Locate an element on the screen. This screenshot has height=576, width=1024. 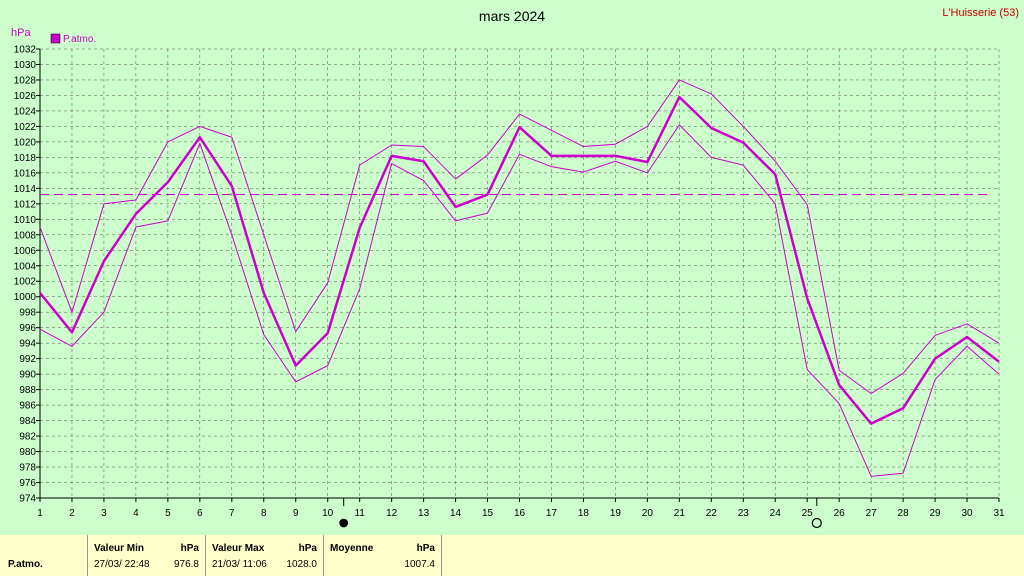
x-tick-label: 4 is located at coordinates (136, 513).